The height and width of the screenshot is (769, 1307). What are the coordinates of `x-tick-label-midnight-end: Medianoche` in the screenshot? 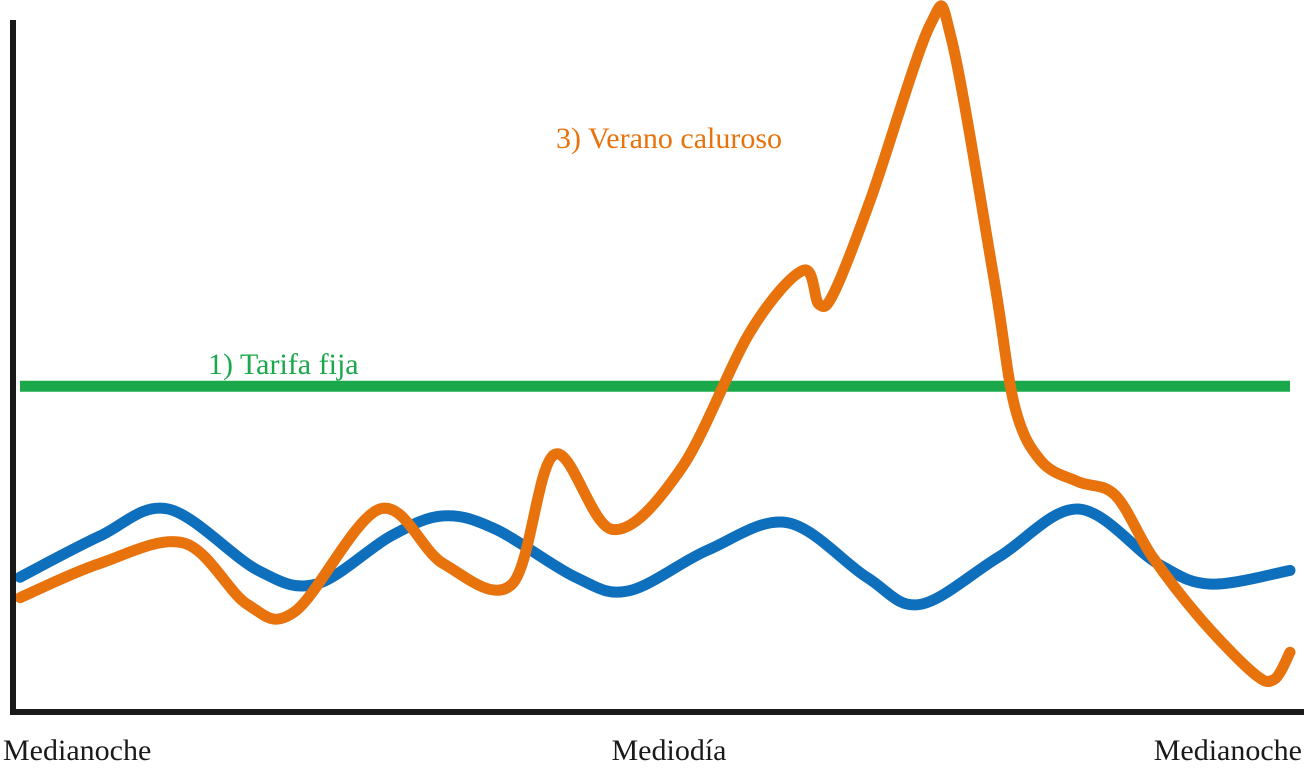 It's located at (1228, 750).